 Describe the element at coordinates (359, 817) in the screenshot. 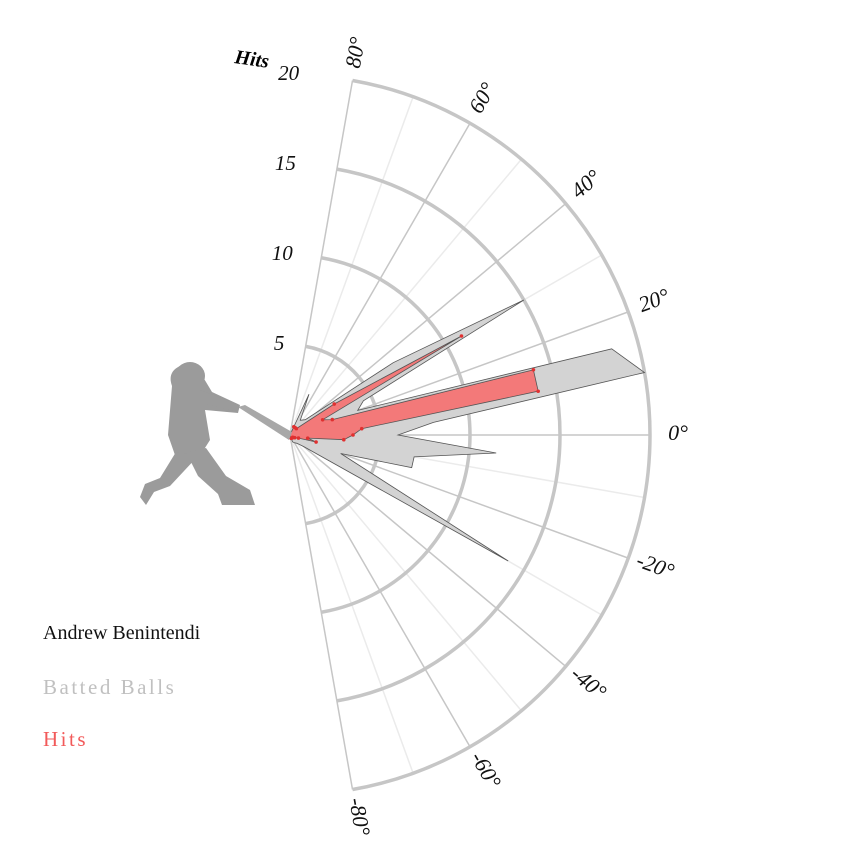

I see `angle-tick-label: -80°` at that location.